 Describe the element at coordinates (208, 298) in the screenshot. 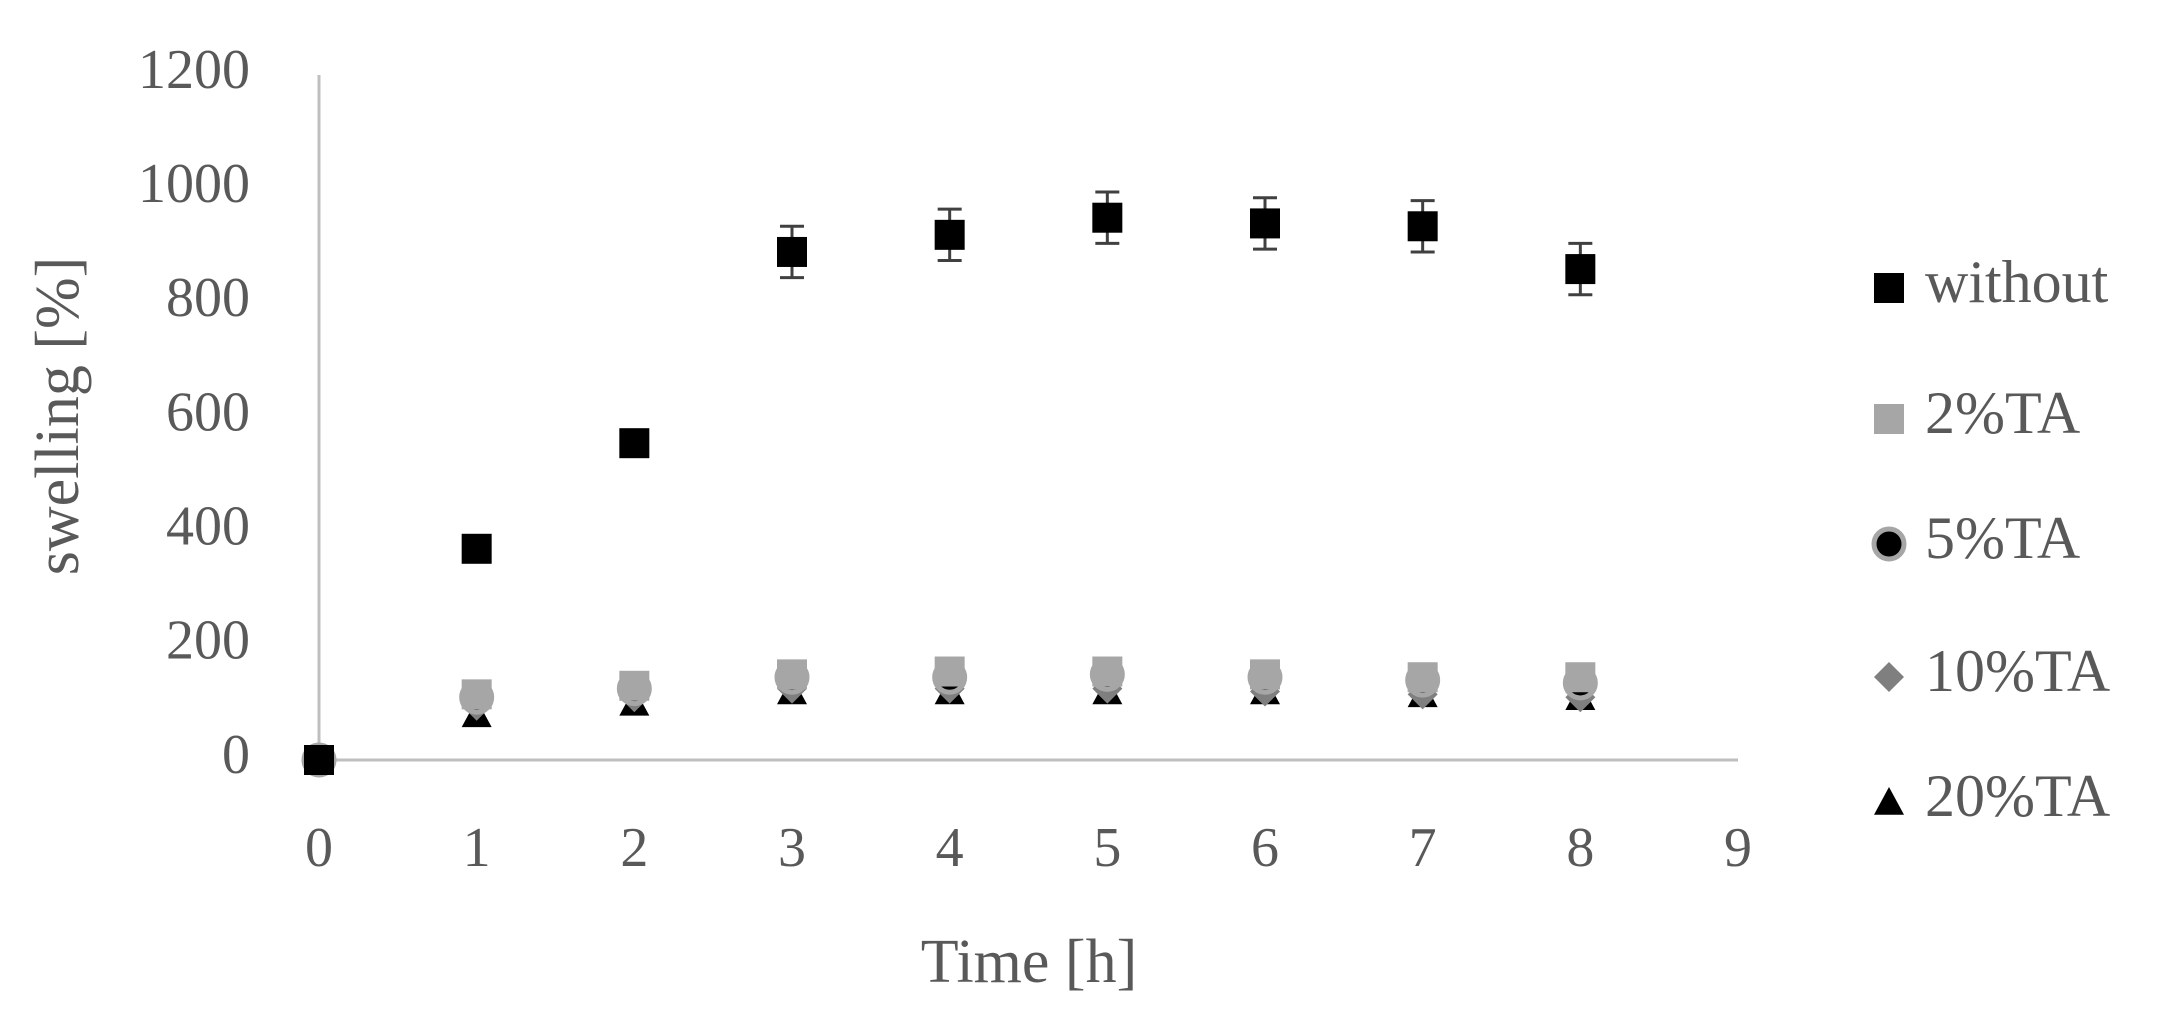

I see `y-tick-label: 800` at that location.